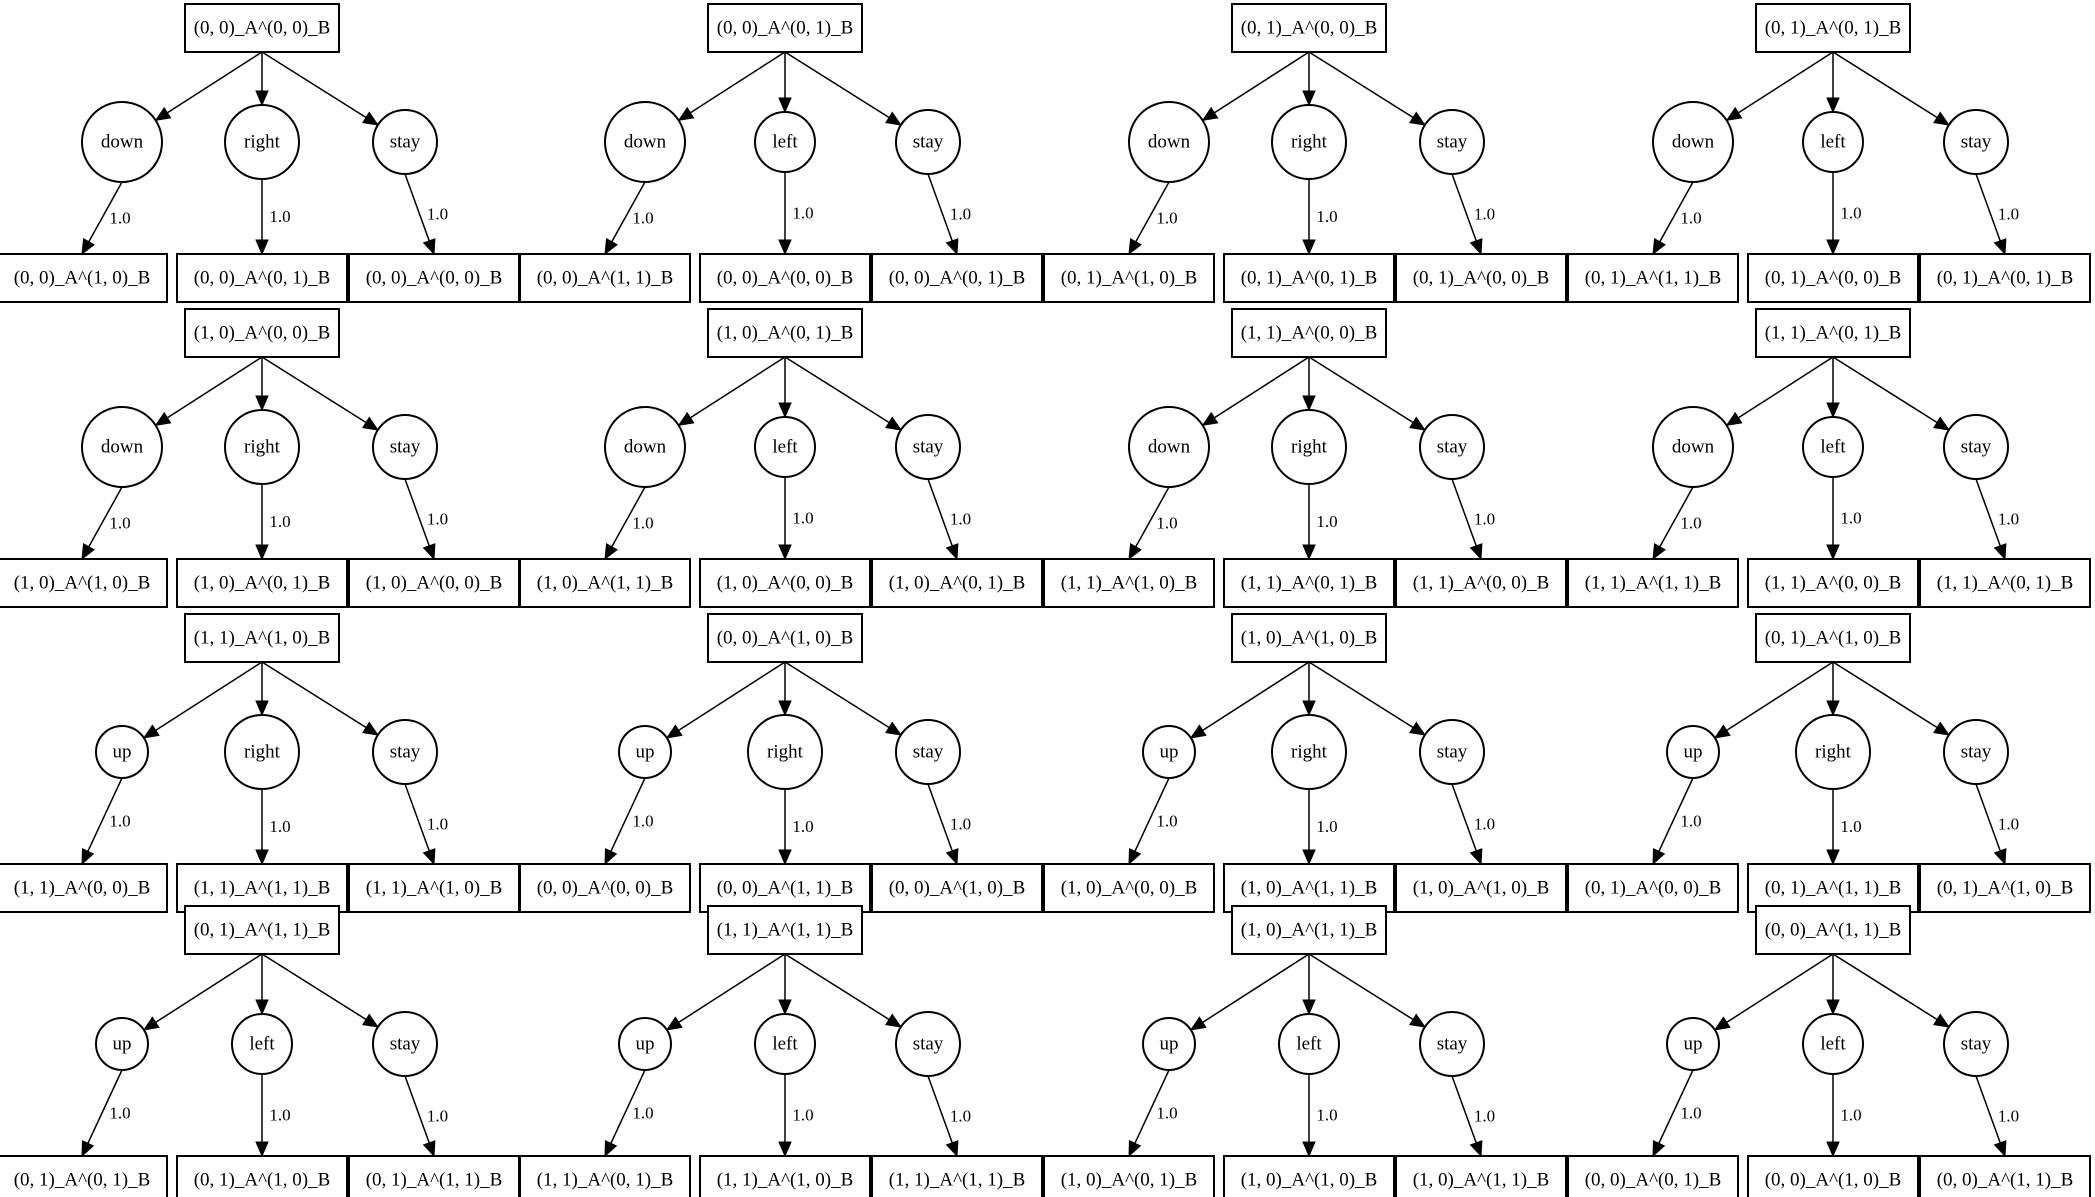 Image resolution: width=2095 pixels, height=1197 pixels. Describe the element at coordinates (605, 583) in the screenshot. I see `result-state-label: (1, 0)_A^(1, 1)_B` at that location.